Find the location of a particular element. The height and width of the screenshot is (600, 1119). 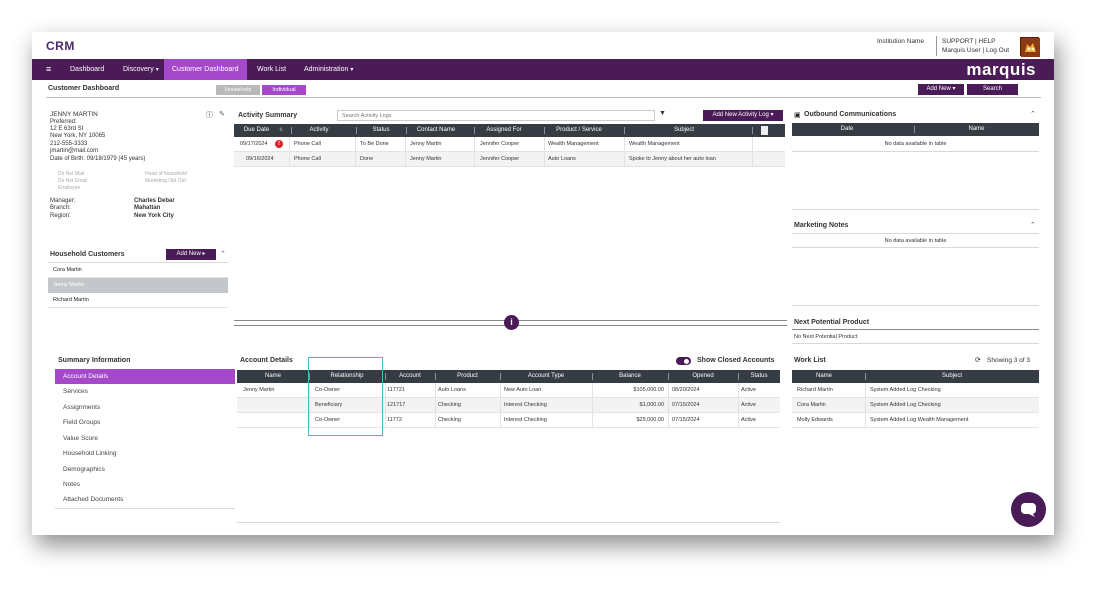

summary-title: Summary Information is located at coordinates (94, 360).